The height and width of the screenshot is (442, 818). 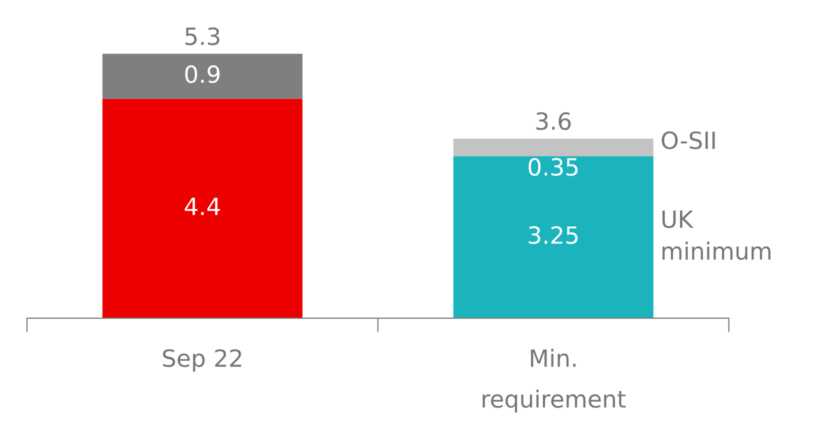 What do you see at coordinates (553, 121) in the screenshot?
I see `total-label: 3.6` at bounding box center [553, 121].